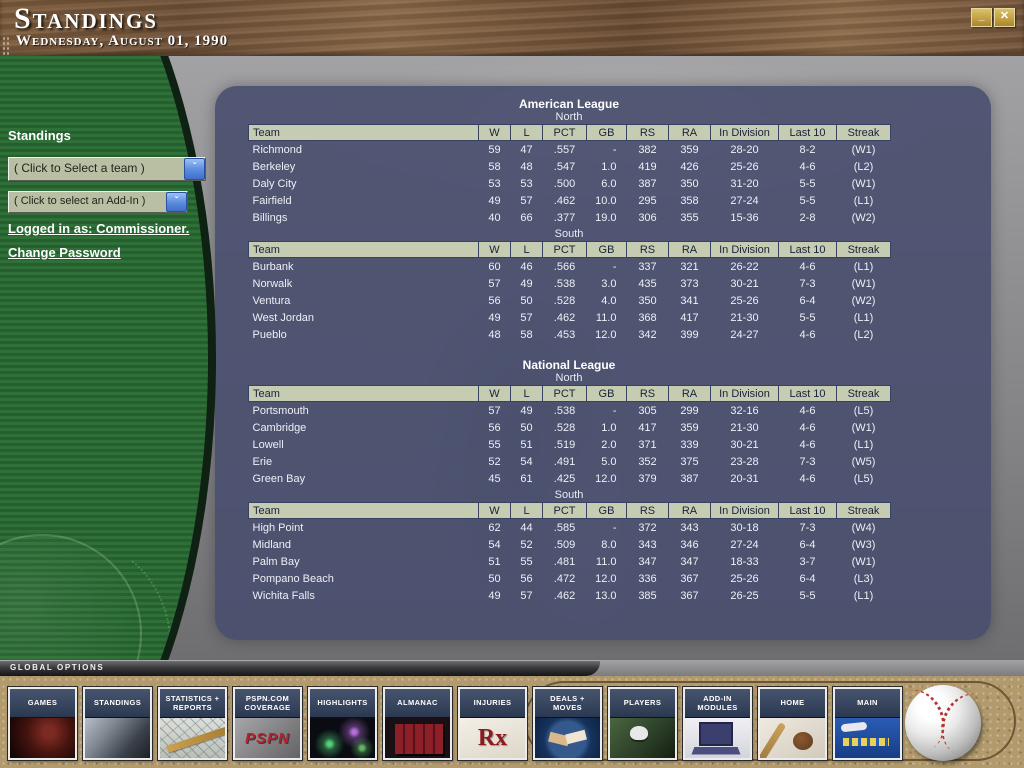  I want to click on handshake-icon, so click(567, 738).